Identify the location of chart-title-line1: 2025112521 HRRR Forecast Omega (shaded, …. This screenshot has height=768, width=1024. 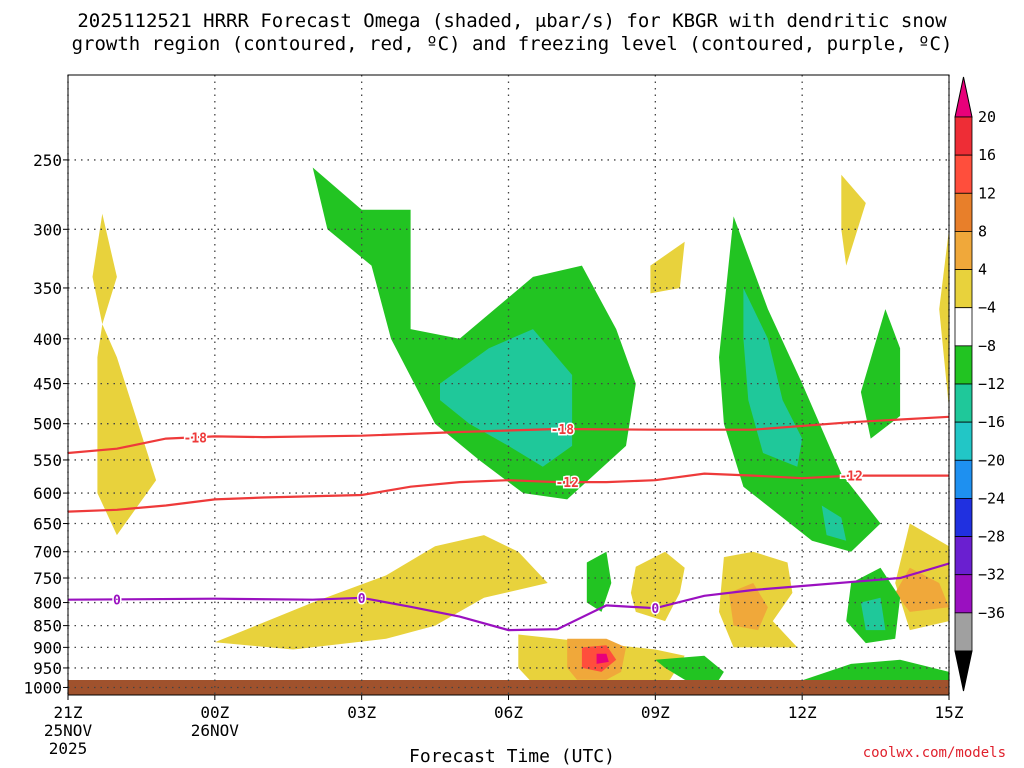
(512, 21).